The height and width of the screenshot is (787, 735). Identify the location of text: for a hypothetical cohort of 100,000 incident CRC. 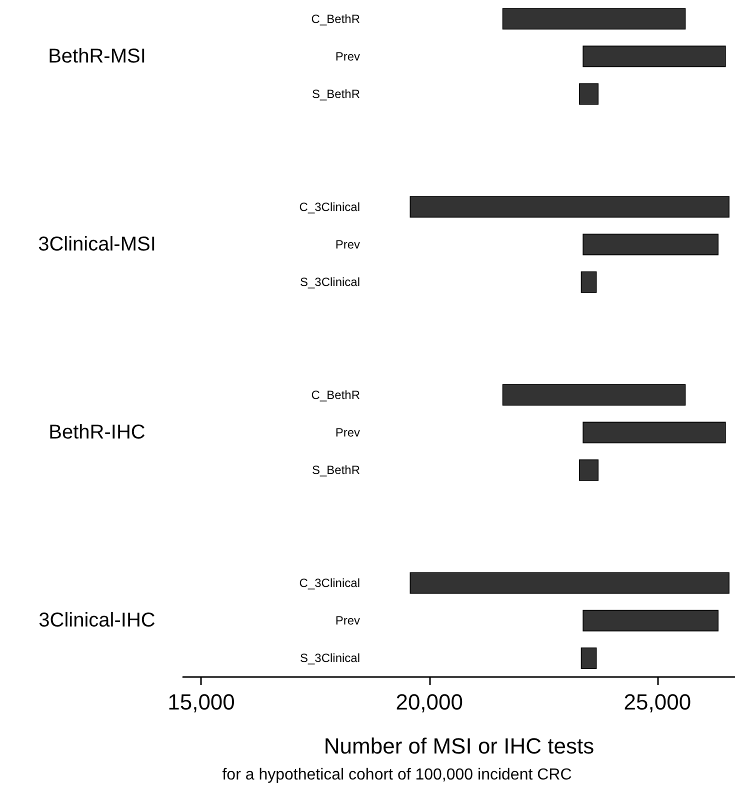
(397, 775).